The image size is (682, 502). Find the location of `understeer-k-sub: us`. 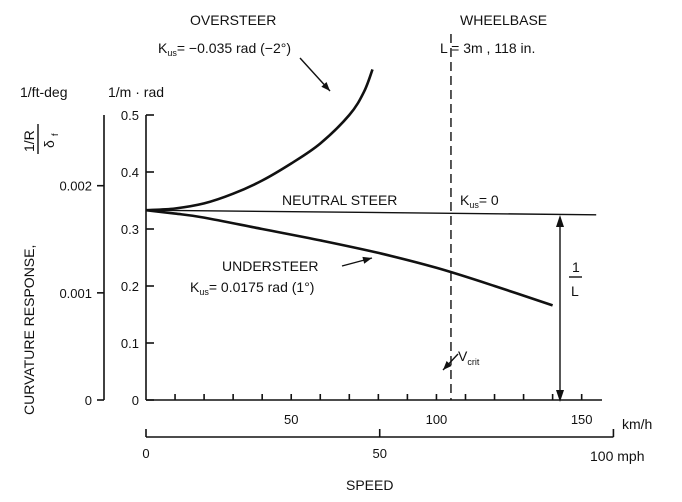

understeer-k-sub: us is located at coordinates (204, 292).